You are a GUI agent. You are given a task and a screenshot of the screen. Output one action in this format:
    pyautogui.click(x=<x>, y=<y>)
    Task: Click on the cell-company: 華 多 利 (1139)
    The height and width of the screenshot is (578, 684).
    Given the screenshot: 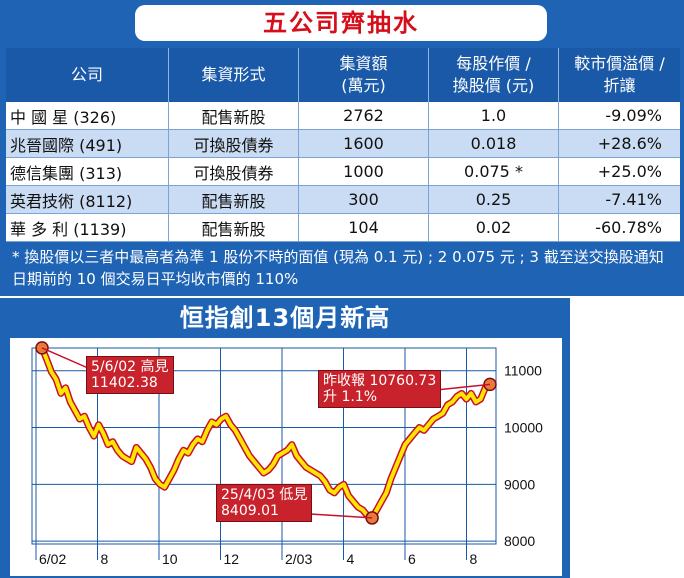 What is the action you would take?
    pyautogui.click(x=68, y=229)
    